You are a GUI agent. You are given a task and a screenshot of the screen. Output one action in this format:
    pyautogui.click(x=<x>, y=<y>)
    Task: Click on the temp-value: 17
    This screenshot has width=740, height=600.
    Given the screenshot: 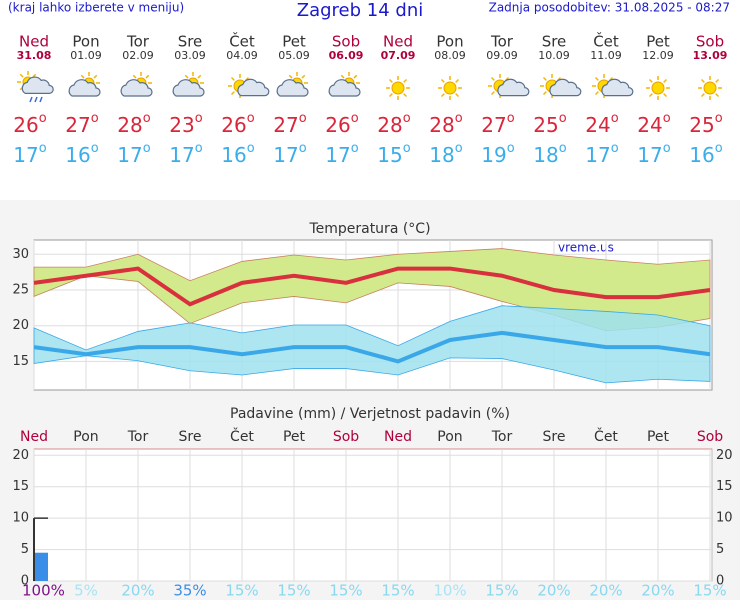 What is the action you would take?
    pyautogui.click(x=337, y=155)
    